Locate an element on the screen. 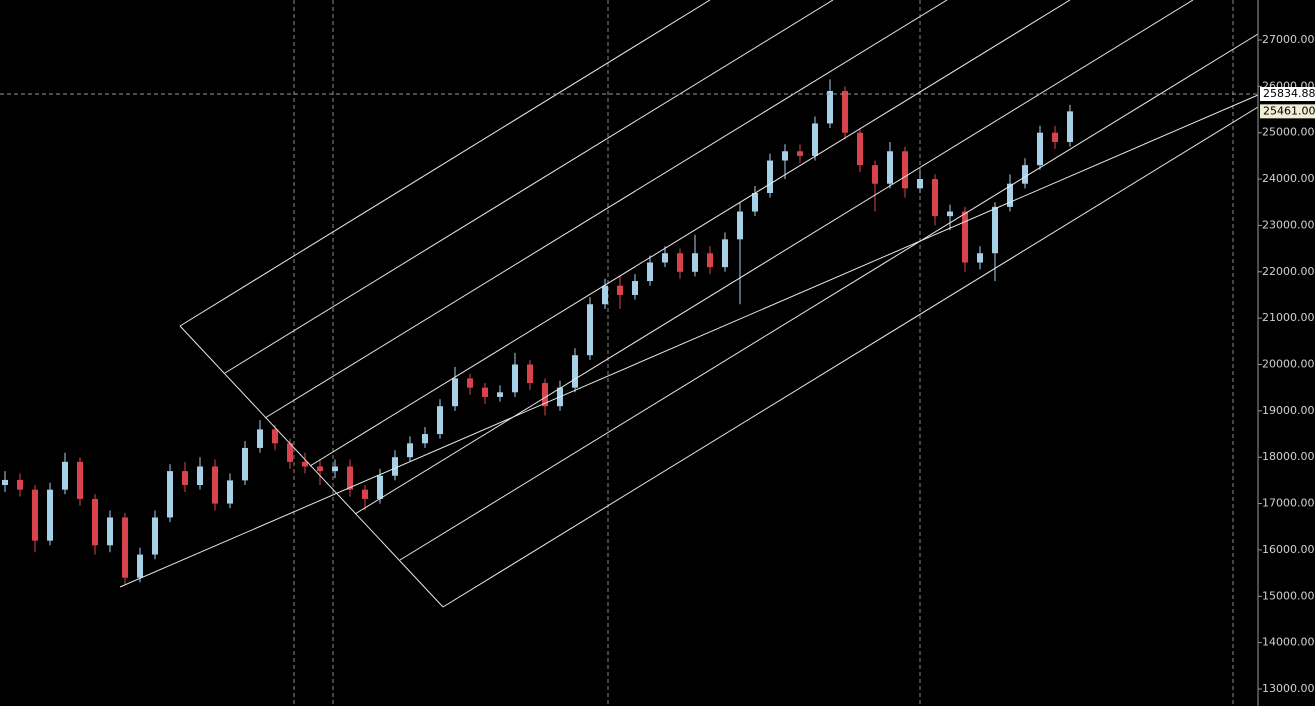 This screenshot has width=1315, height=706. y-tick-label: 19000.00 is located at coordinates (1288, 410).